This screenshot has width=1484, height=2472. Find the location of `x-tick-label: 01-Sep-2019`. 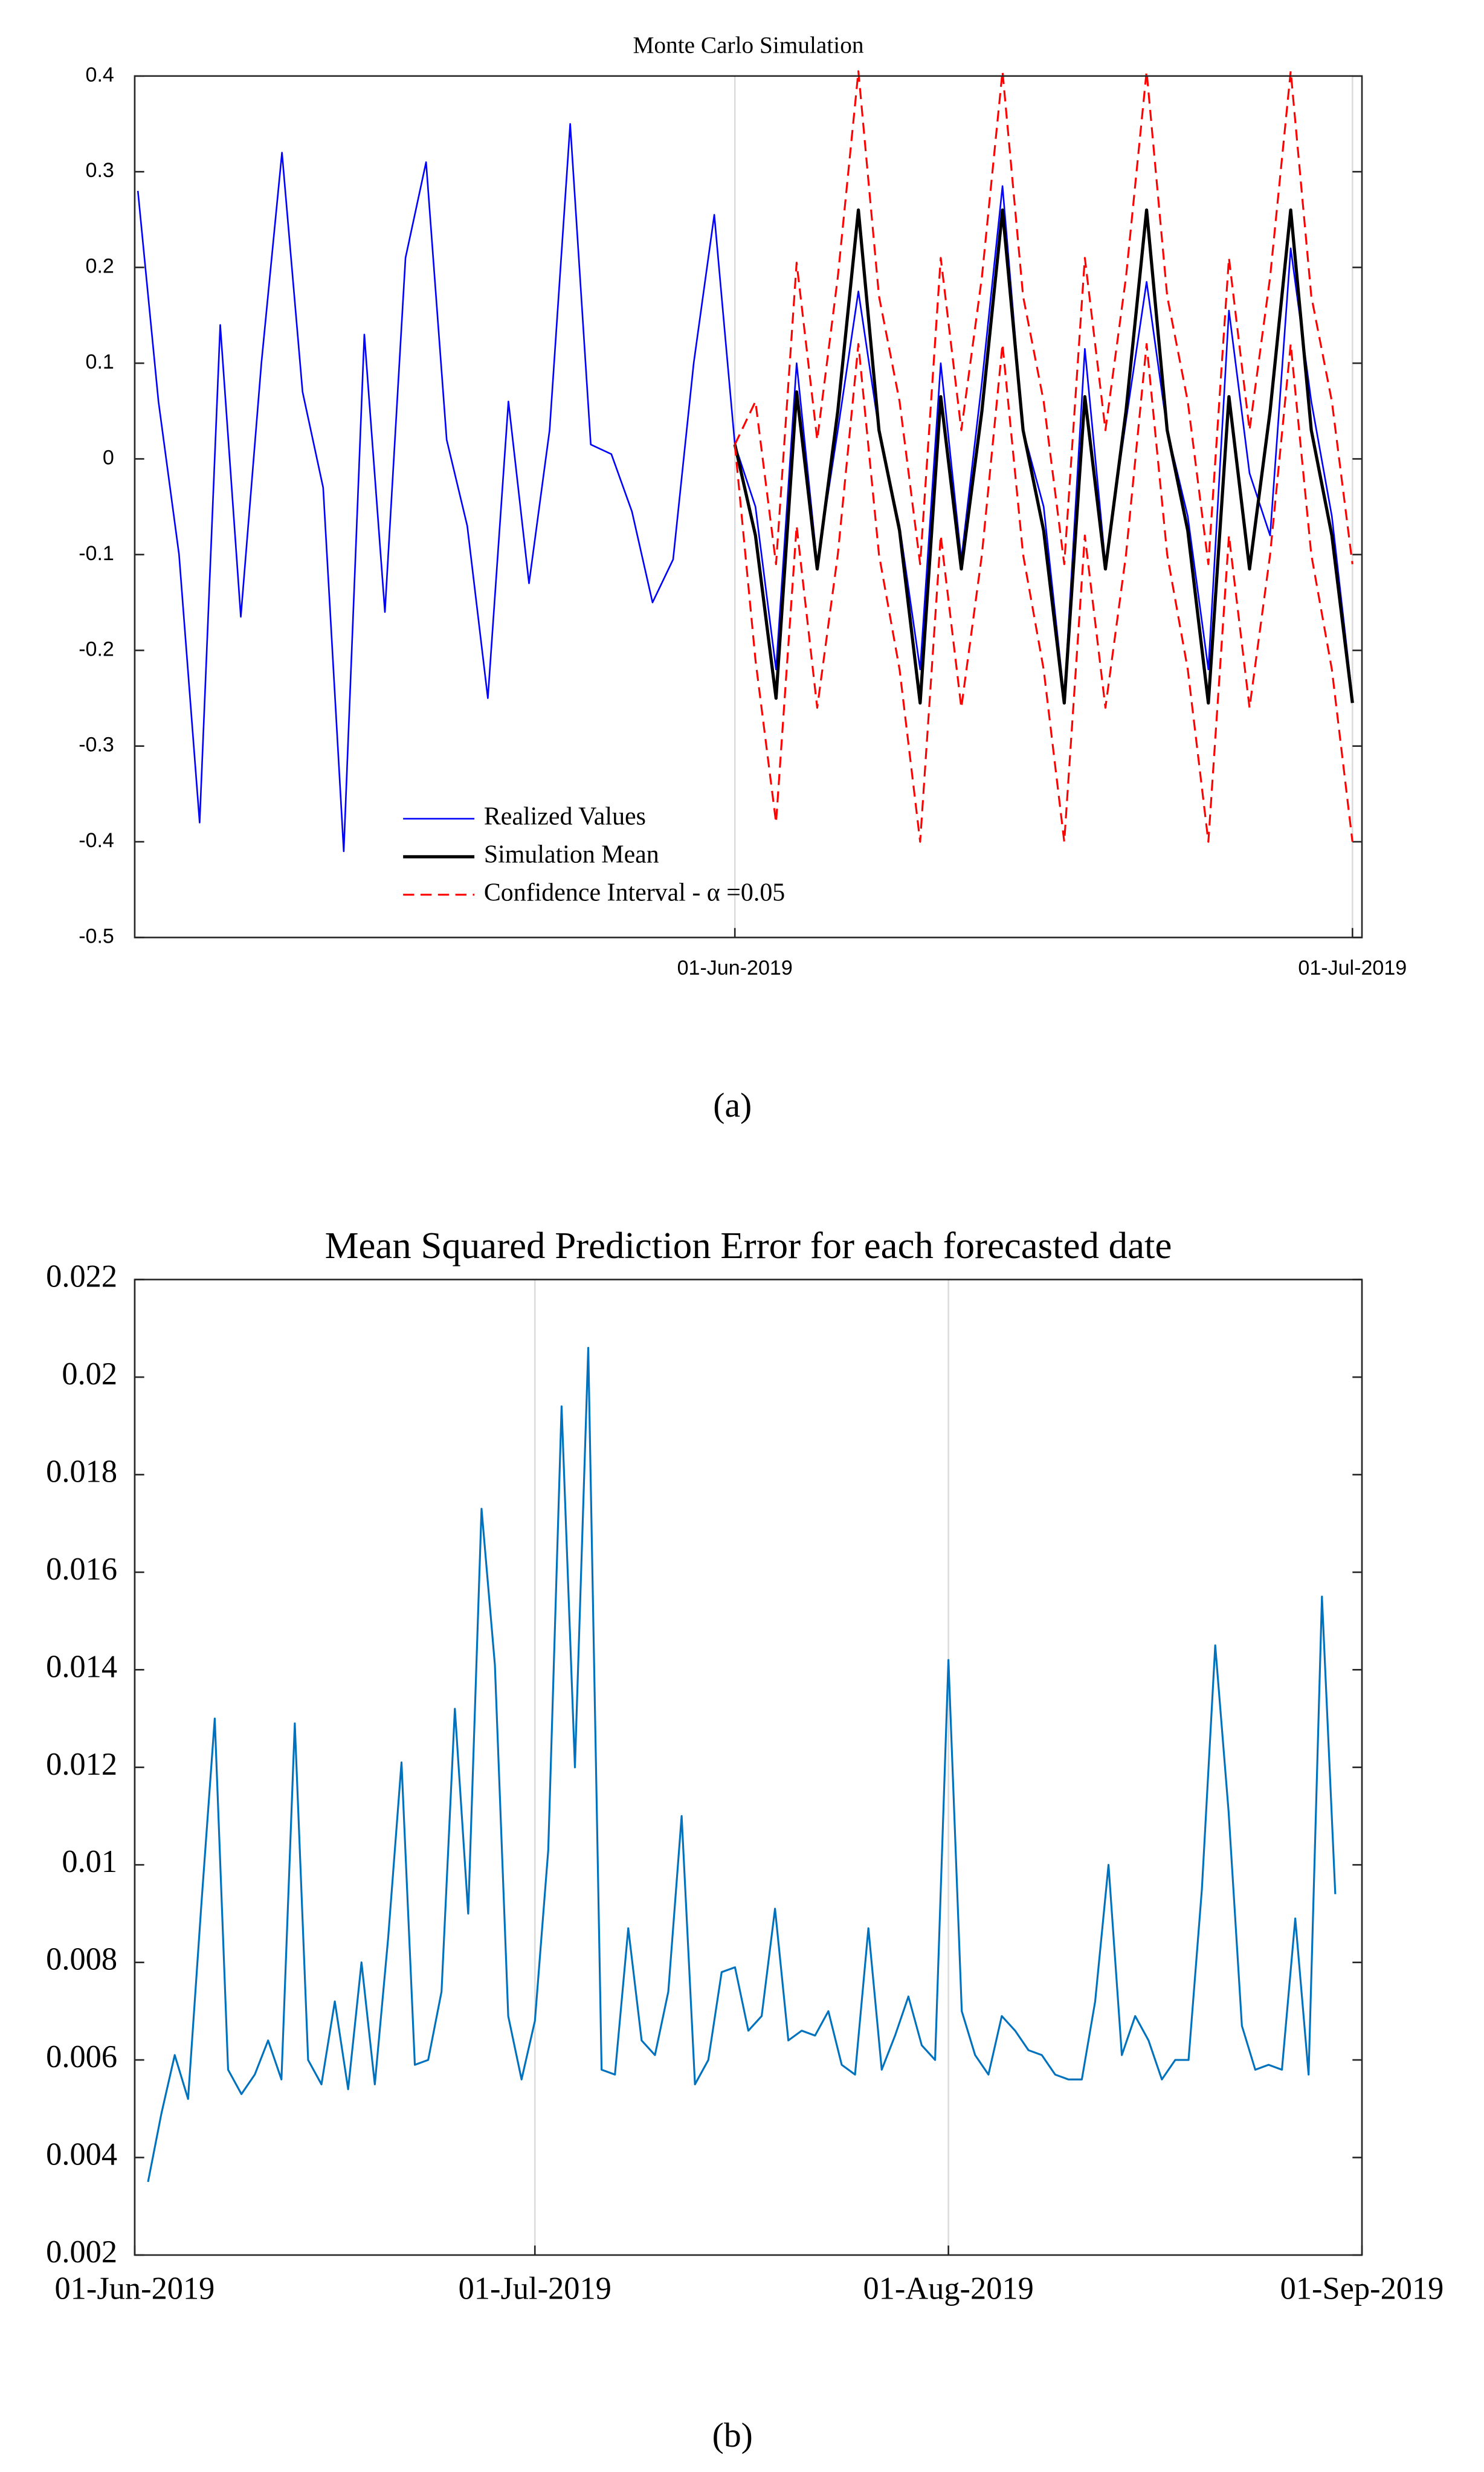

x-tick-label: 01-Sep-2019 is located at coordinates (1362, 2288).